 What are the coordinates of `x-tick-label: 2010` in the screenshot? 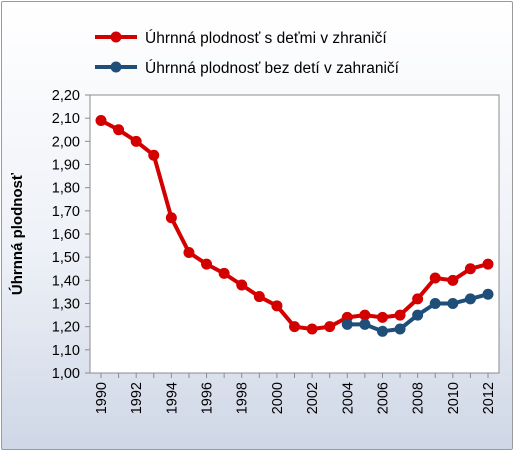 It's located at (454, 398).